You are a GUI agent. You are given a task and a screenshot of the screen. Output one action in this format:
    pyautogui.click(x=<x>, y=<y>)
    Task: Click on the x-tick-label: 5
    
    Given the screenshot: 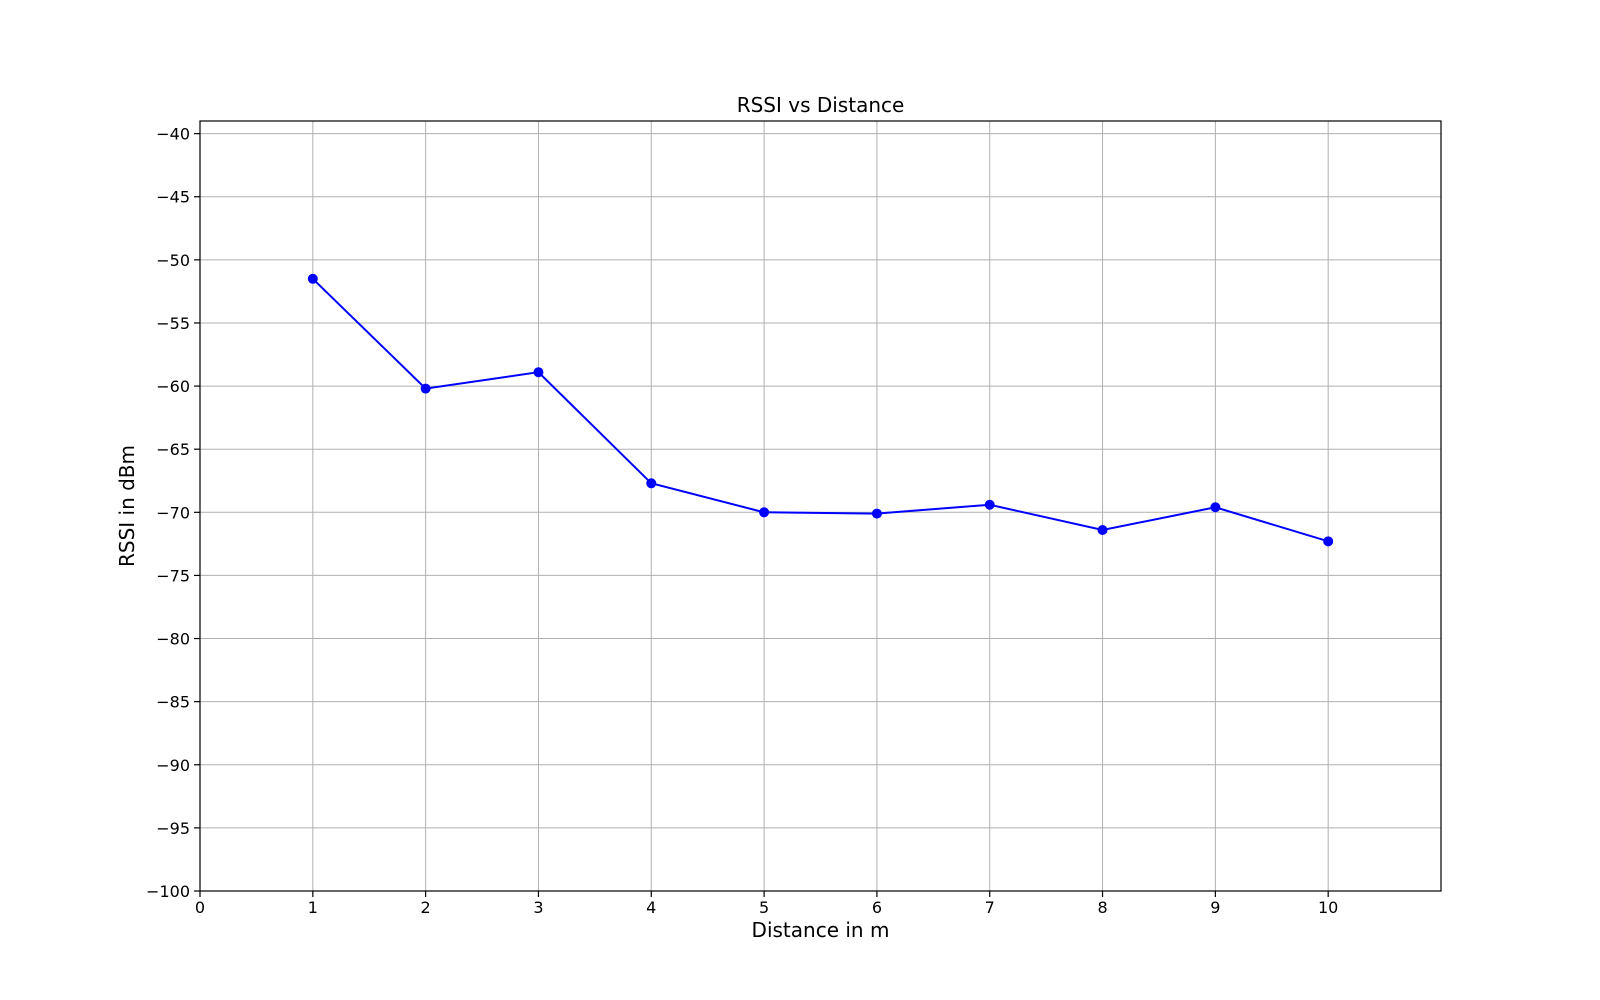 What is the action you would take?
    pyautogui.click(x=764, y=907)
    